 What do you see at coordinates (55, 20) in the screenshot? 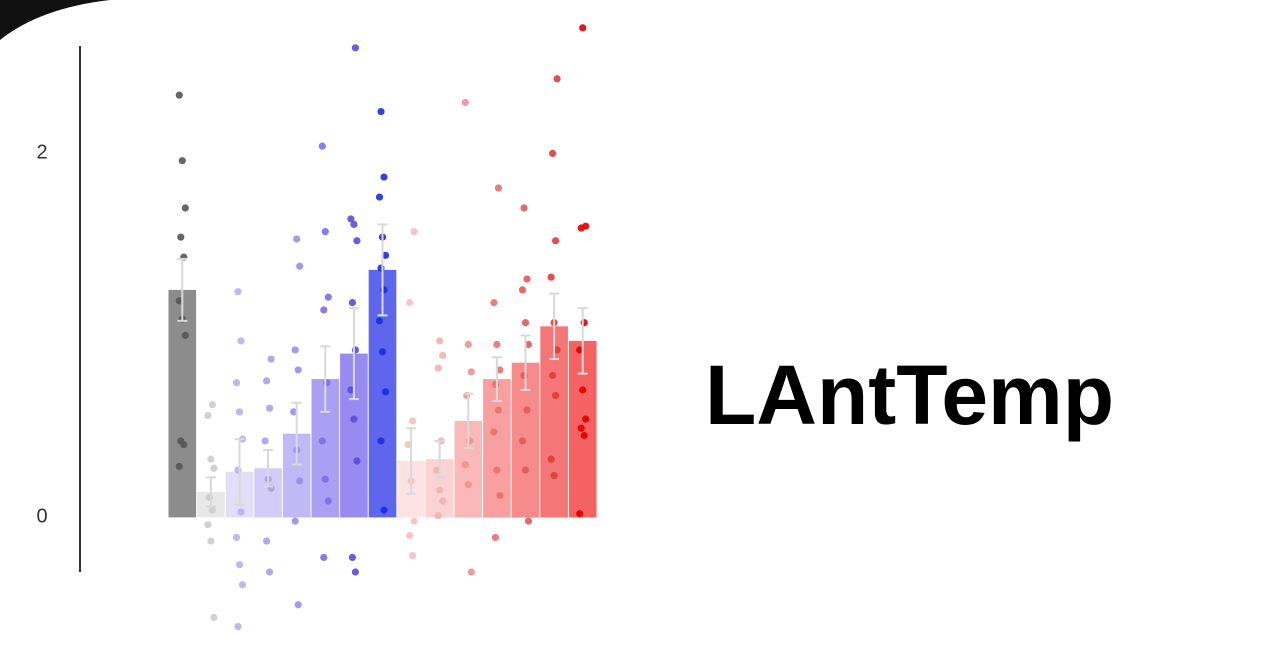
I see `corner-shape` at bounding box center [55, 20].